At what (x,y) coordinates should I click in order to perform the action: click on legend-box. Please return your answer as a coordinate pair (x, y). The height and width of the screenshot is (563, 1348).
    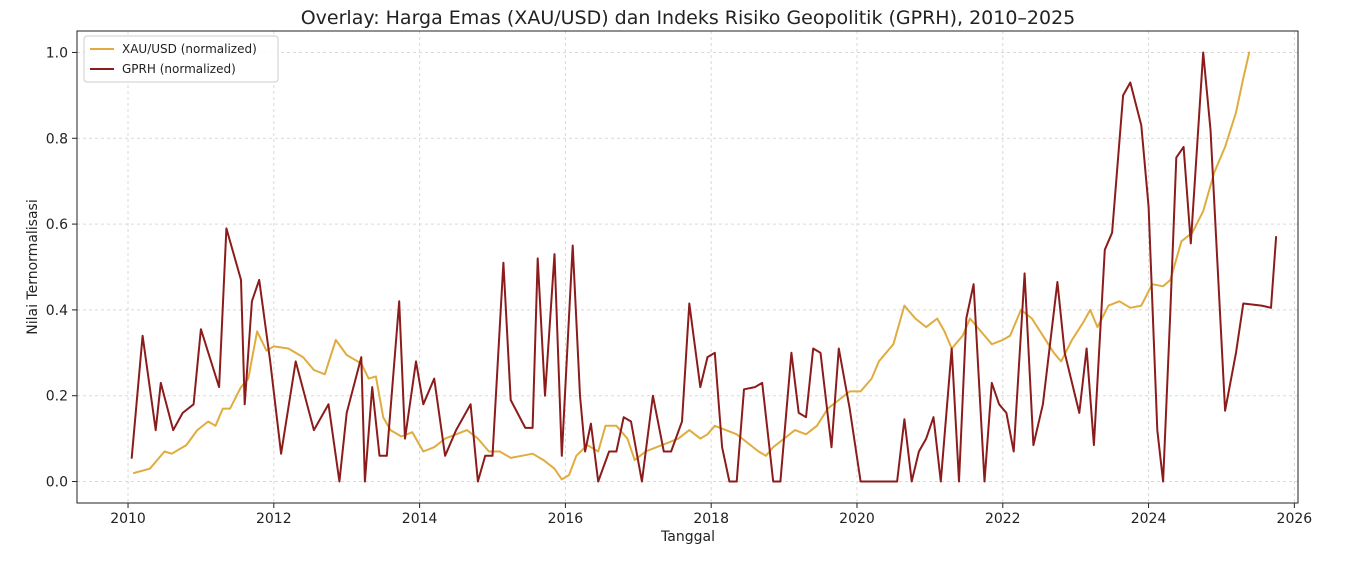
    Looking at the image, I should click on (181, 59).